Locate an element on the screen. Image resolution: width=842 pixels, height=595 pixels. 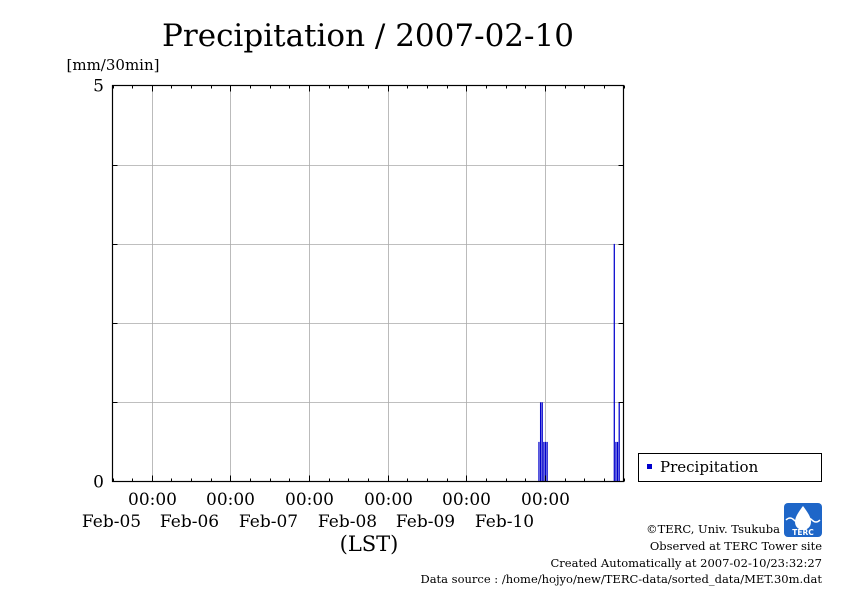
precipitation-bars is located at coordinates (579, 362).